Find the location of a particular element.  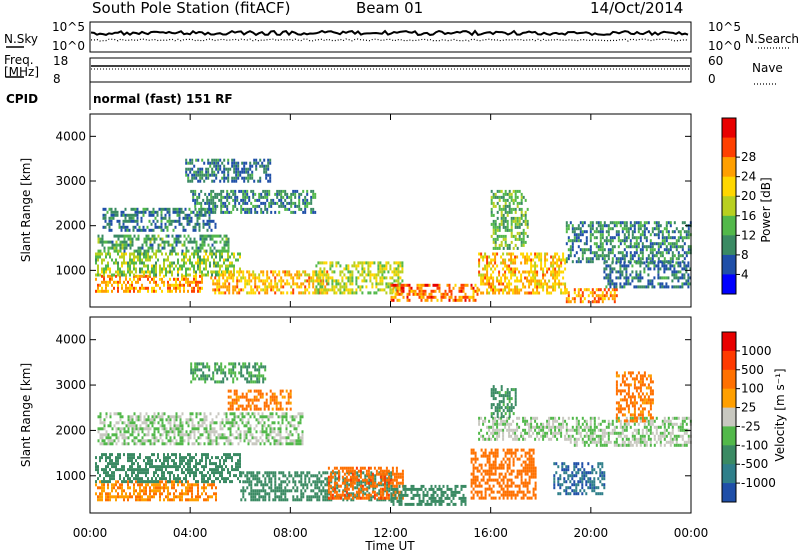

time-tick-label: 20:00 is located at coordinates (591, 533).